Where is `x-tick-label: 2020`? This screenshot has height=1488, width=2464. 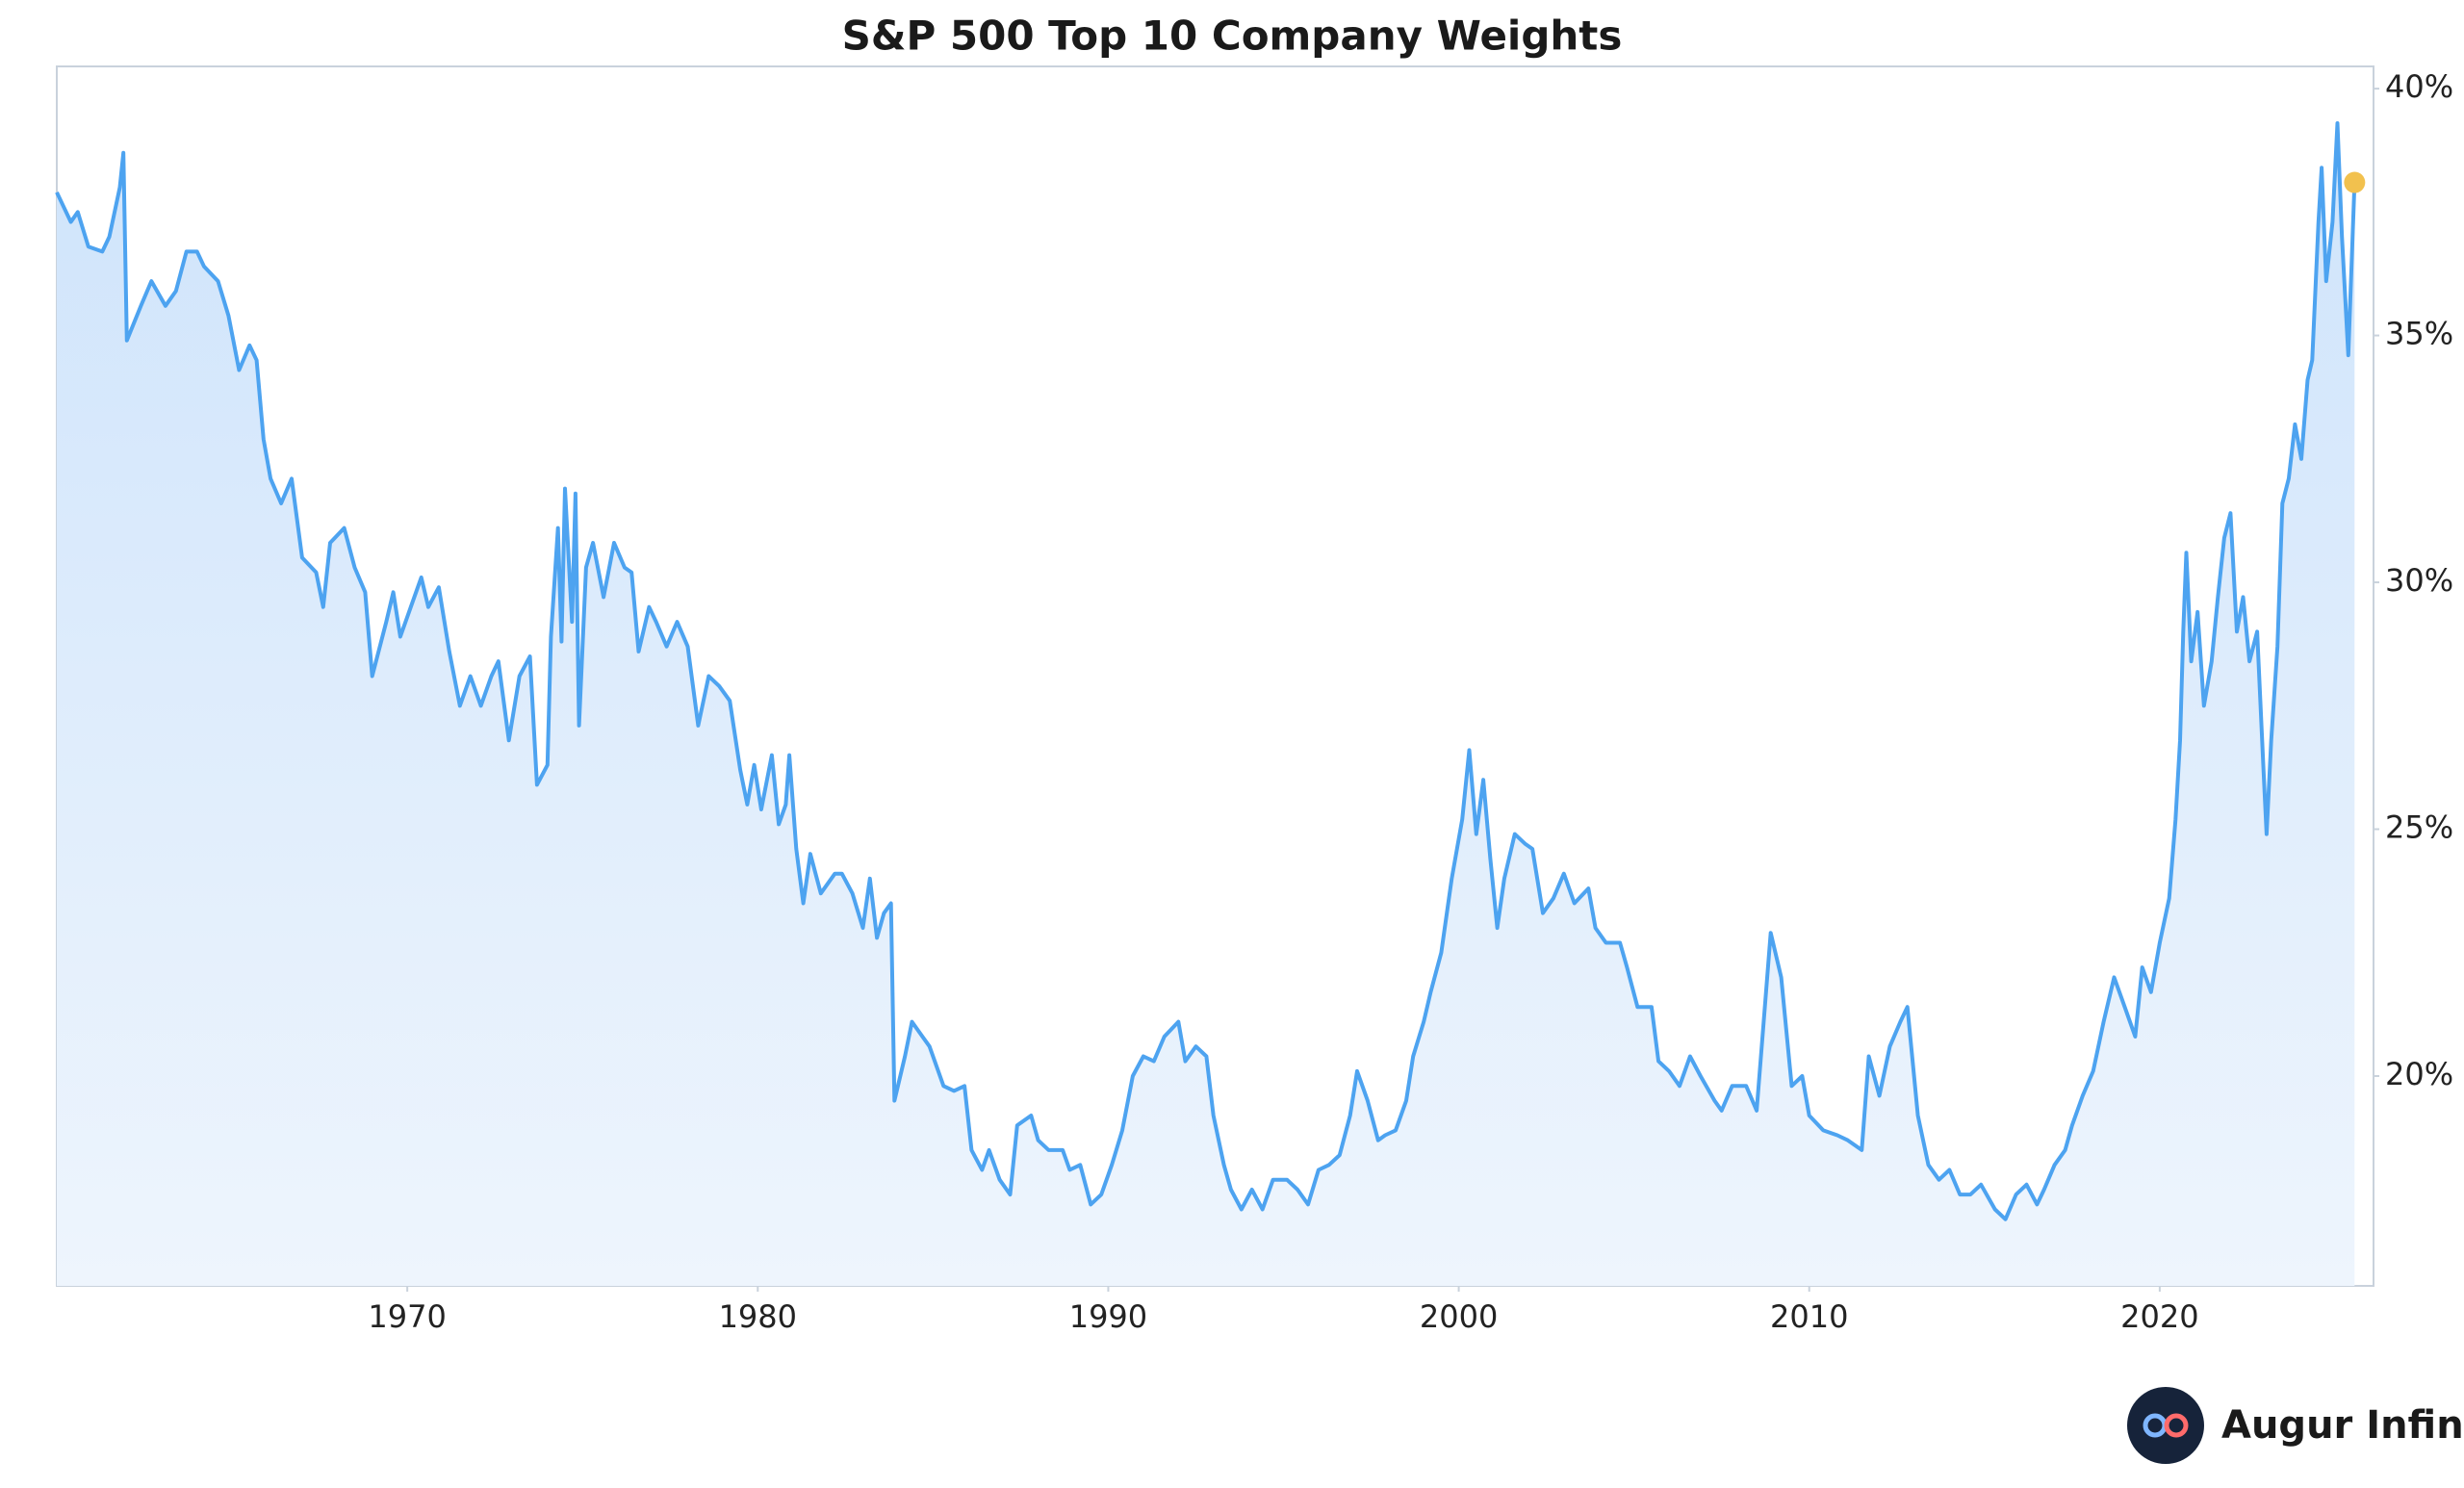
x-tick-label: 2020 is located at coordinates (2159, 1316).